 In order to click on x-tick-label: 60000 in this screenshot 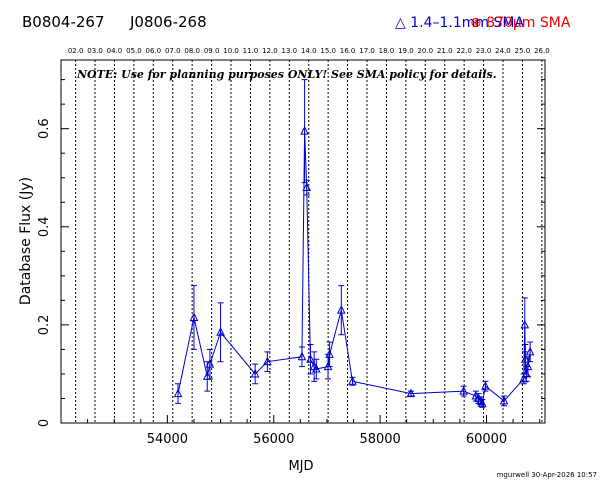, I will do `click(486, 439)`.